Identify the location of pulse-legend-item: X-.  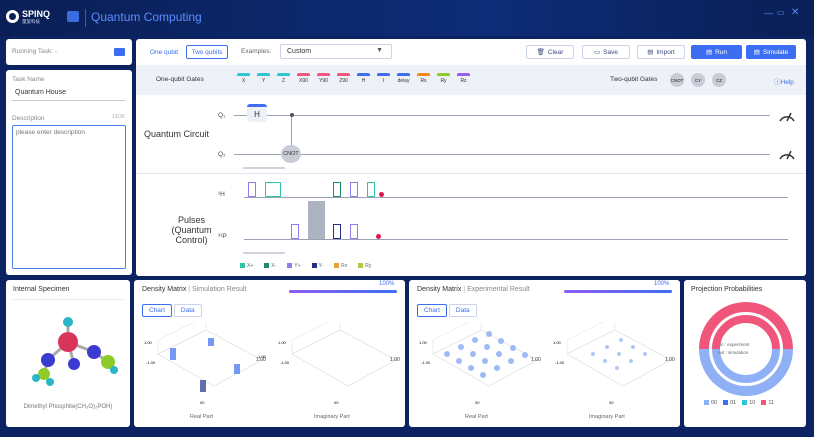
(270, 266).